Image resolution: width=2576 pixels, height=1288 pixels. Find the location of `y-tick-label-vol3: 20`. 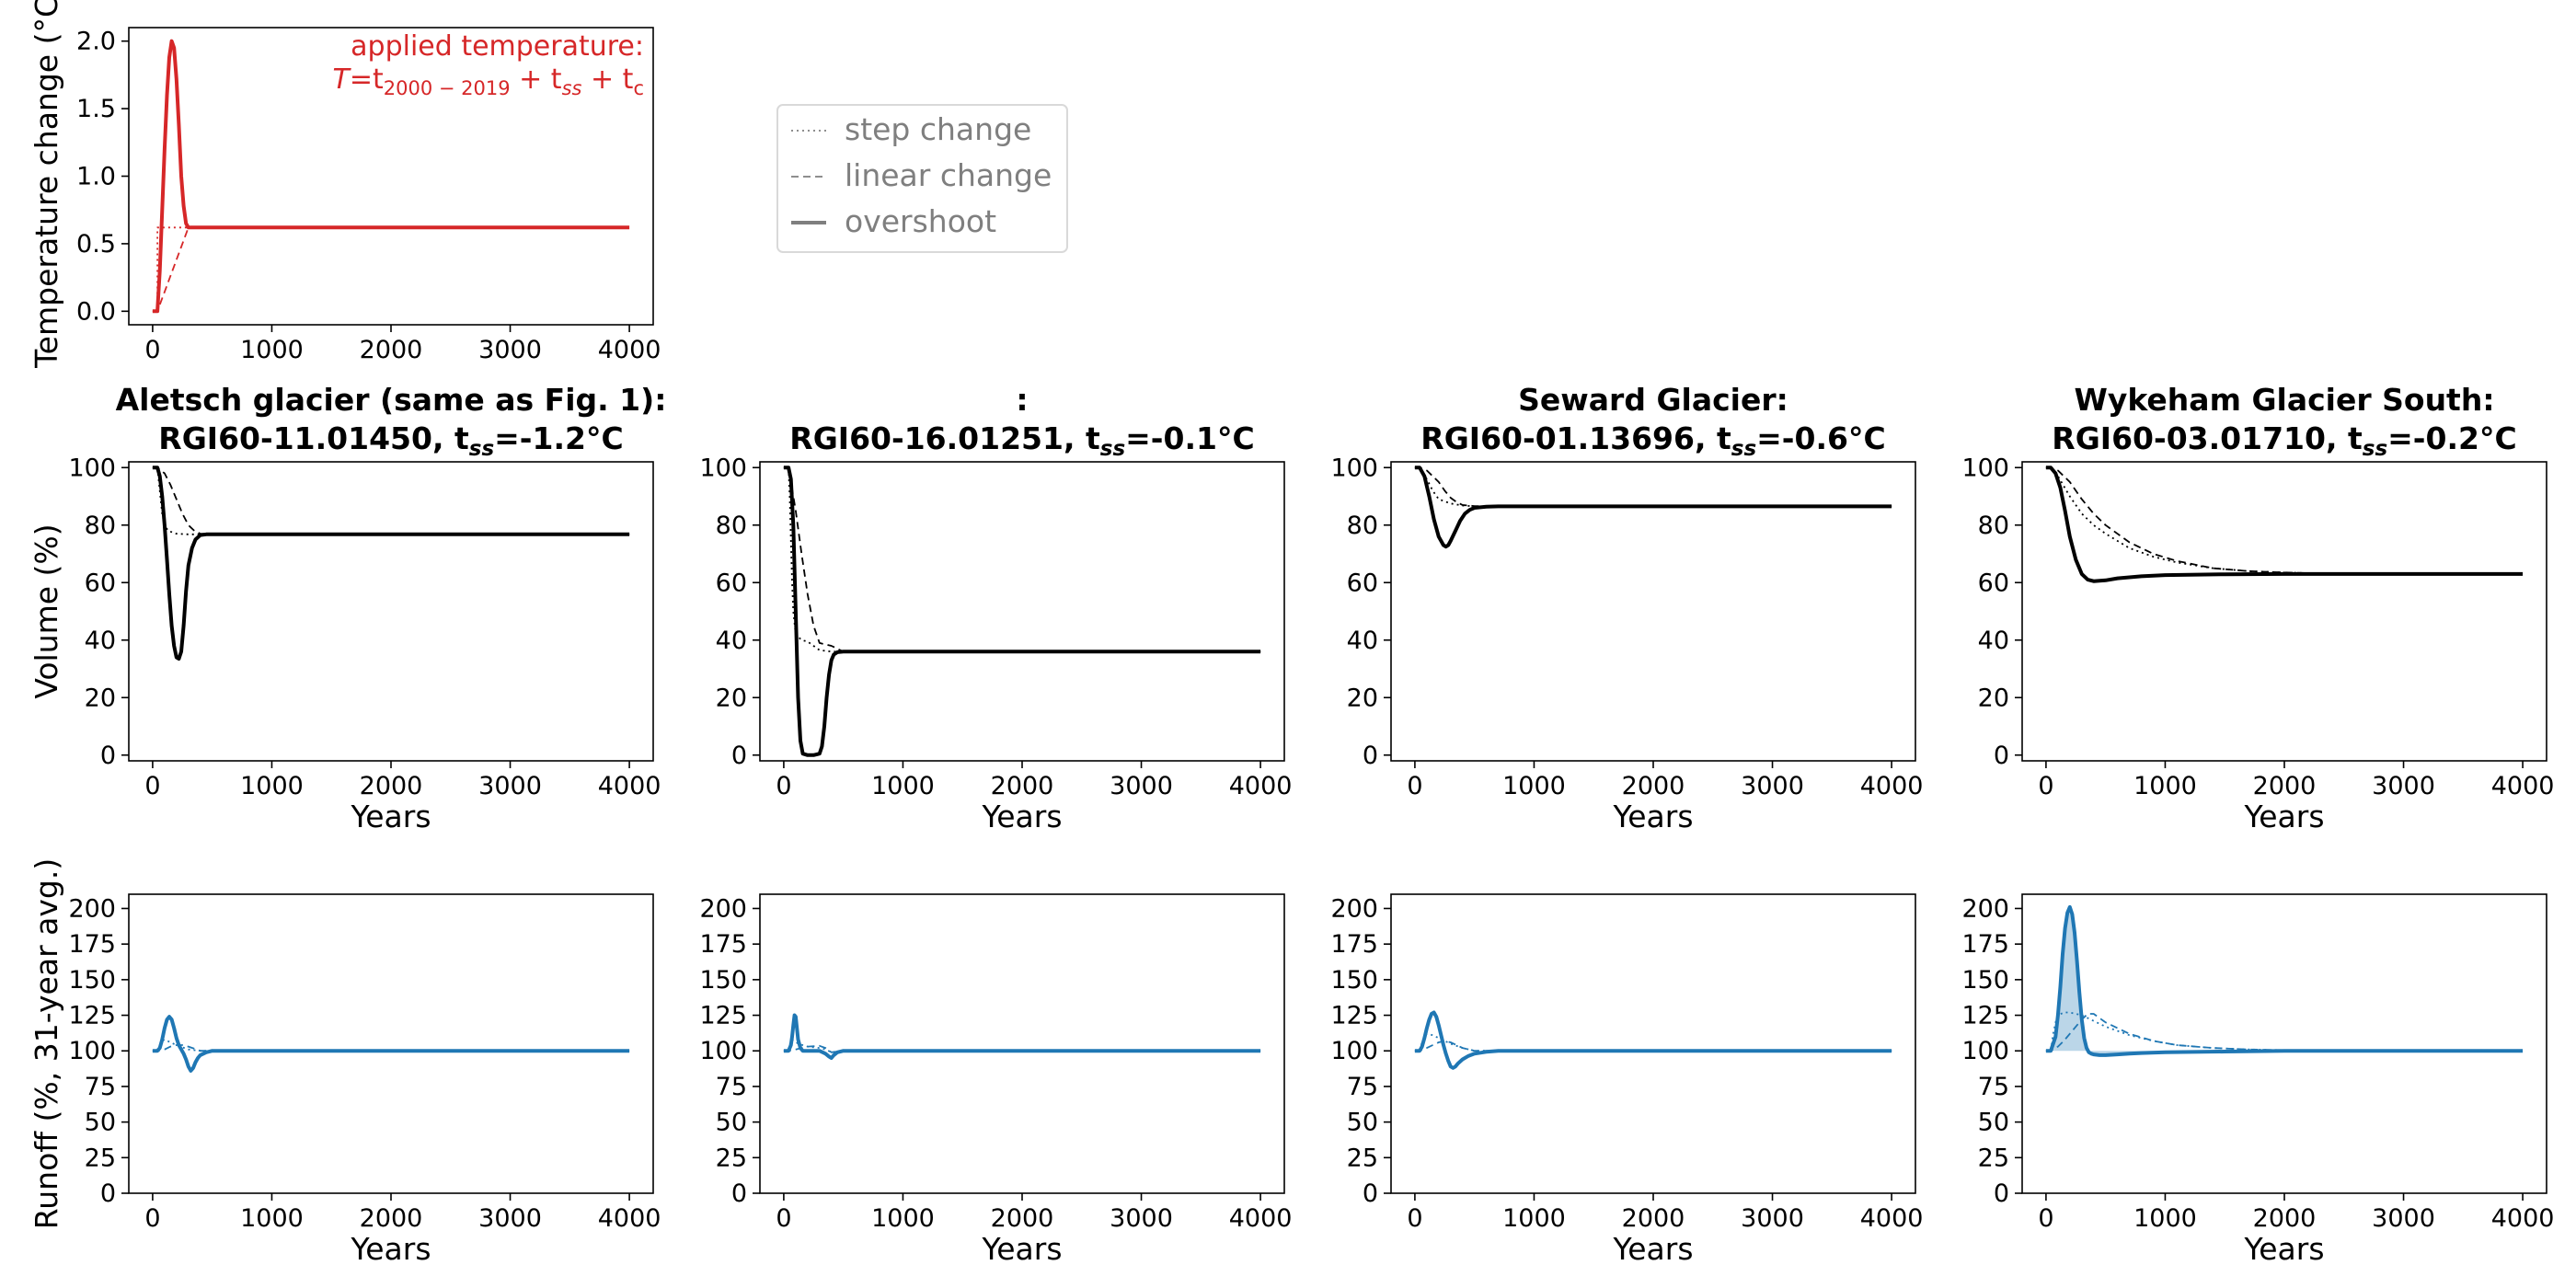

y-tick-label-vol3: 20 is located at coordinates (1362, 698).